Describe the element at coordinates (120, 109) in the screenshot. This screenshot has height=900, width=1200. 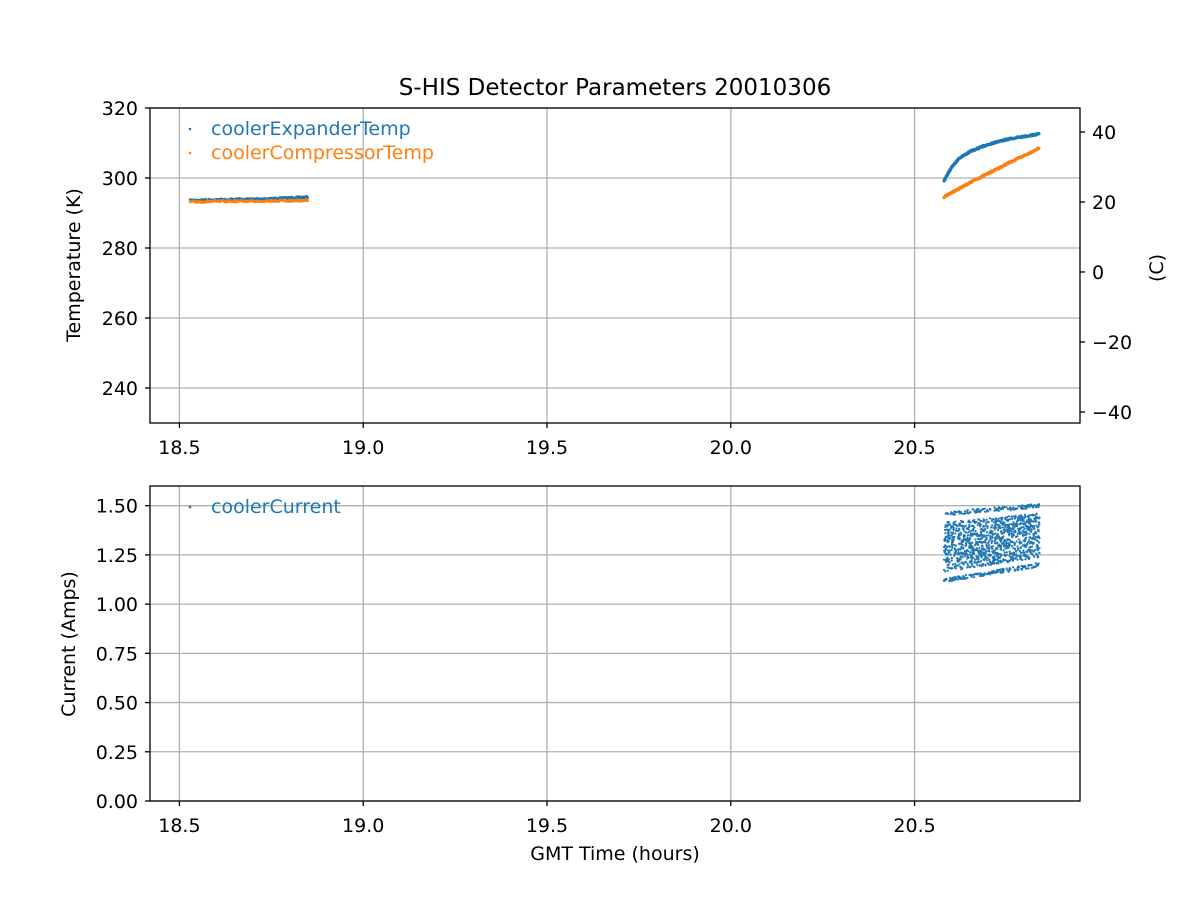
I see `temperature-y-tick-label: 320` at that location.